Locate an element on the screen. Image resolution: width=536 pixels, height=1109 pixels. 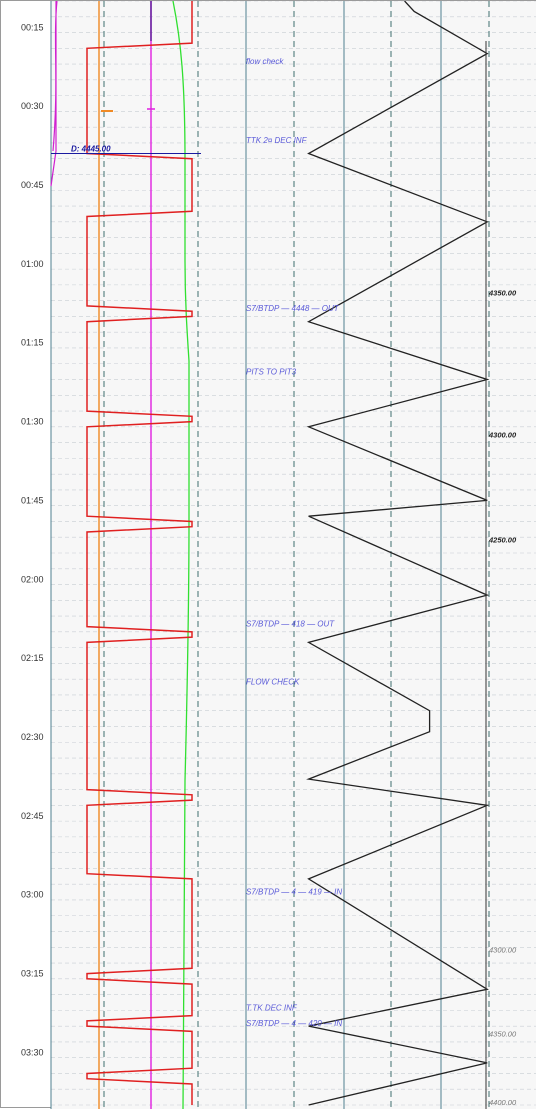
time-tick-label: 03:15 is located at coordinates (32, 974).